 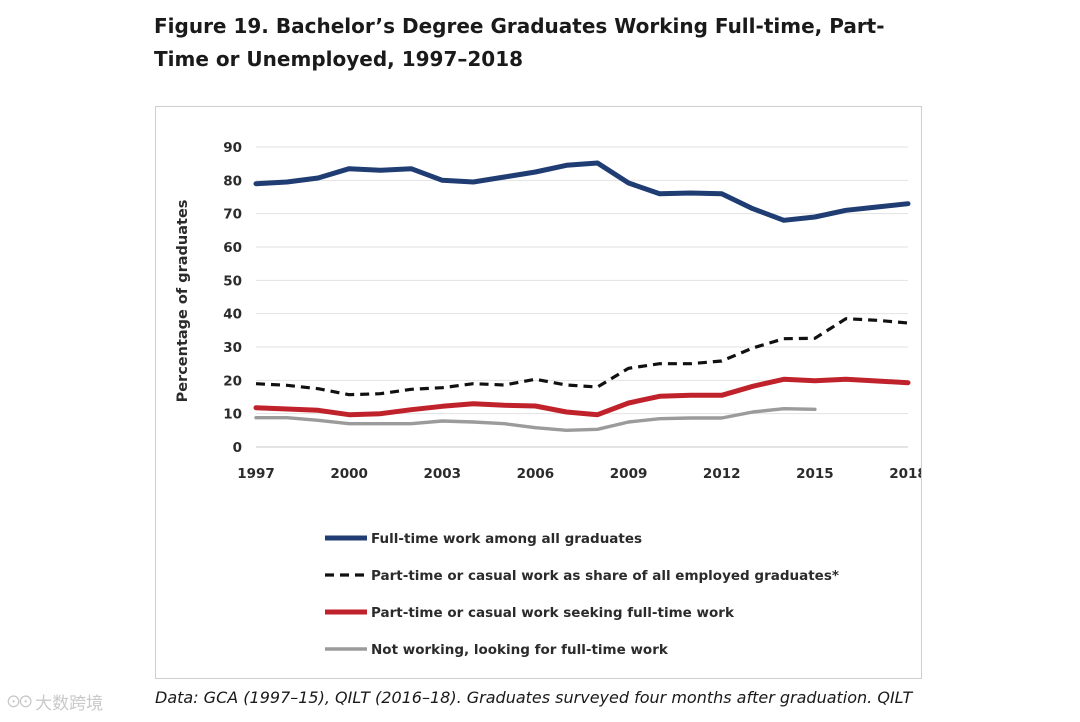 I want to click on y-tick-label: 90, so click(x=232, y=148).